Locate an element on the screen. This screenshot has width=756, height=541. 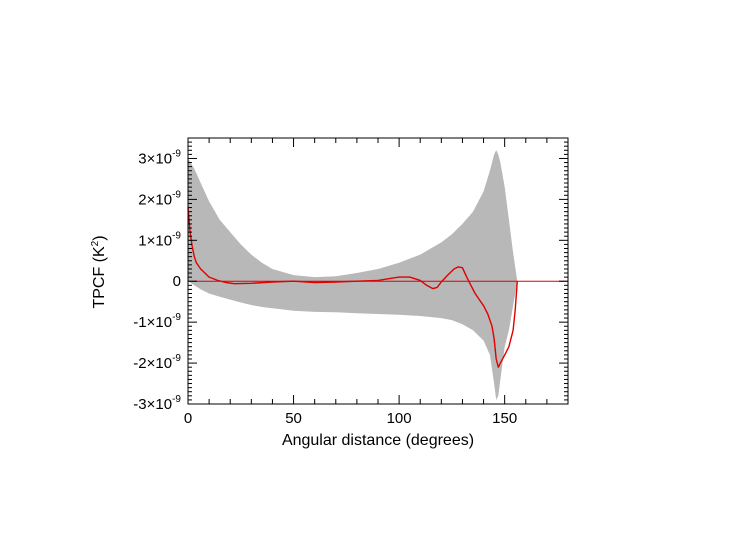
y-tick-label: 3×10⁻⁹ is located at coordinates (159, 157).